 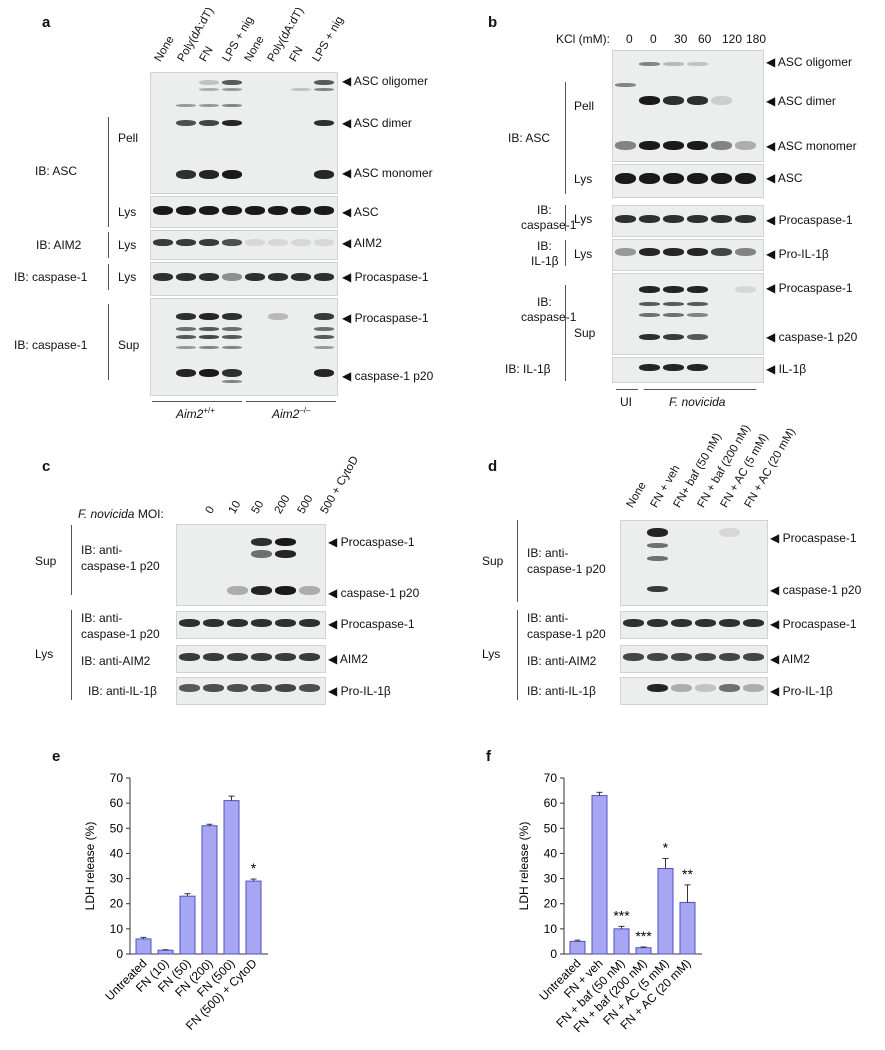 I want to click on a-frac-pell: Pell, so click(x=128, y=138).